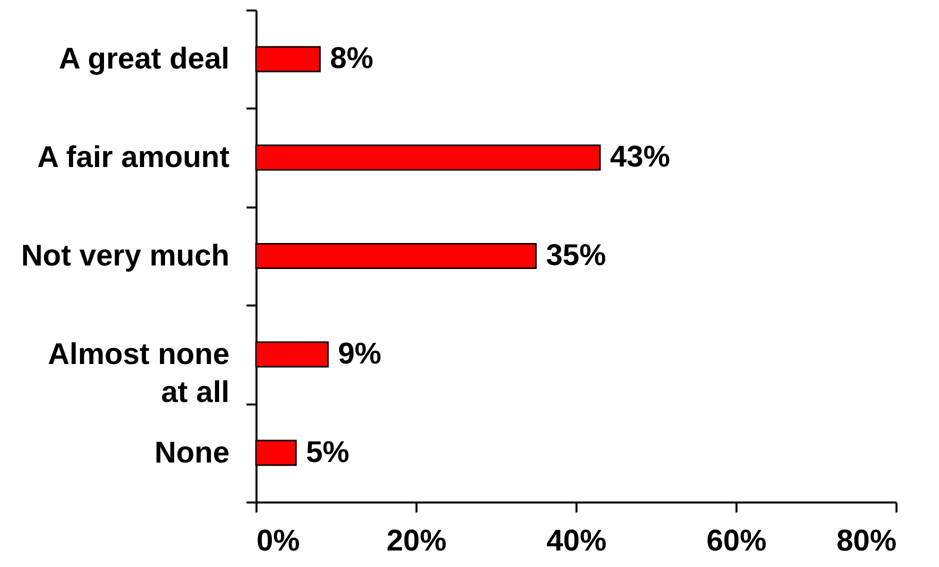 The height and width of the screenshot is (567, 939). What do you see at coordinates (139, 373) in the screenshot?
I see `y-tick-label: Almost none at all` at bounding box center [139, 373].